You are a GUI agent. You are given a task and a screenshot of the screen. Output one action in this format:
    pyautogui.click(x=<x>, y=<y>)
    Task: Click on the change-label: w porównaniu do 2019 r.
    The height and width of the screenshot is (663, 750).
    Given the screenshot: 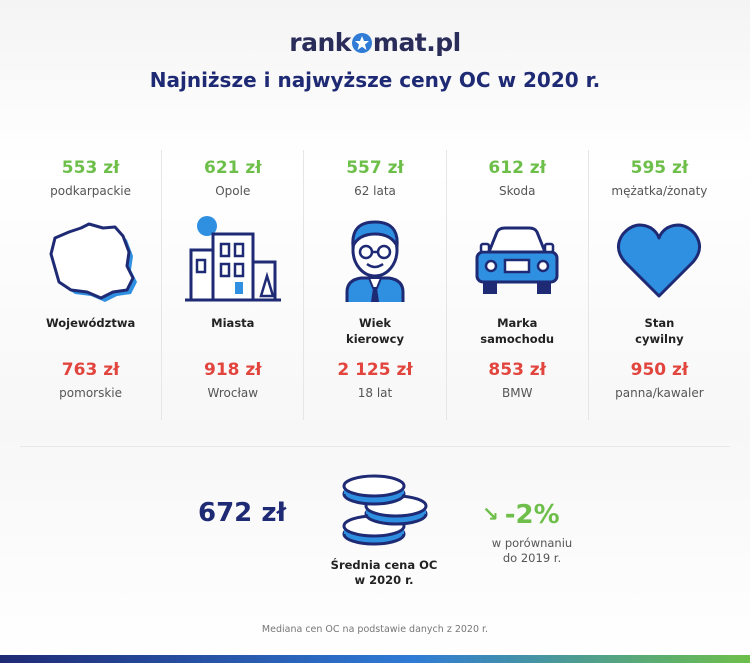 What is the action you would take?
    pyautogui.click(x=532, y=550)
    